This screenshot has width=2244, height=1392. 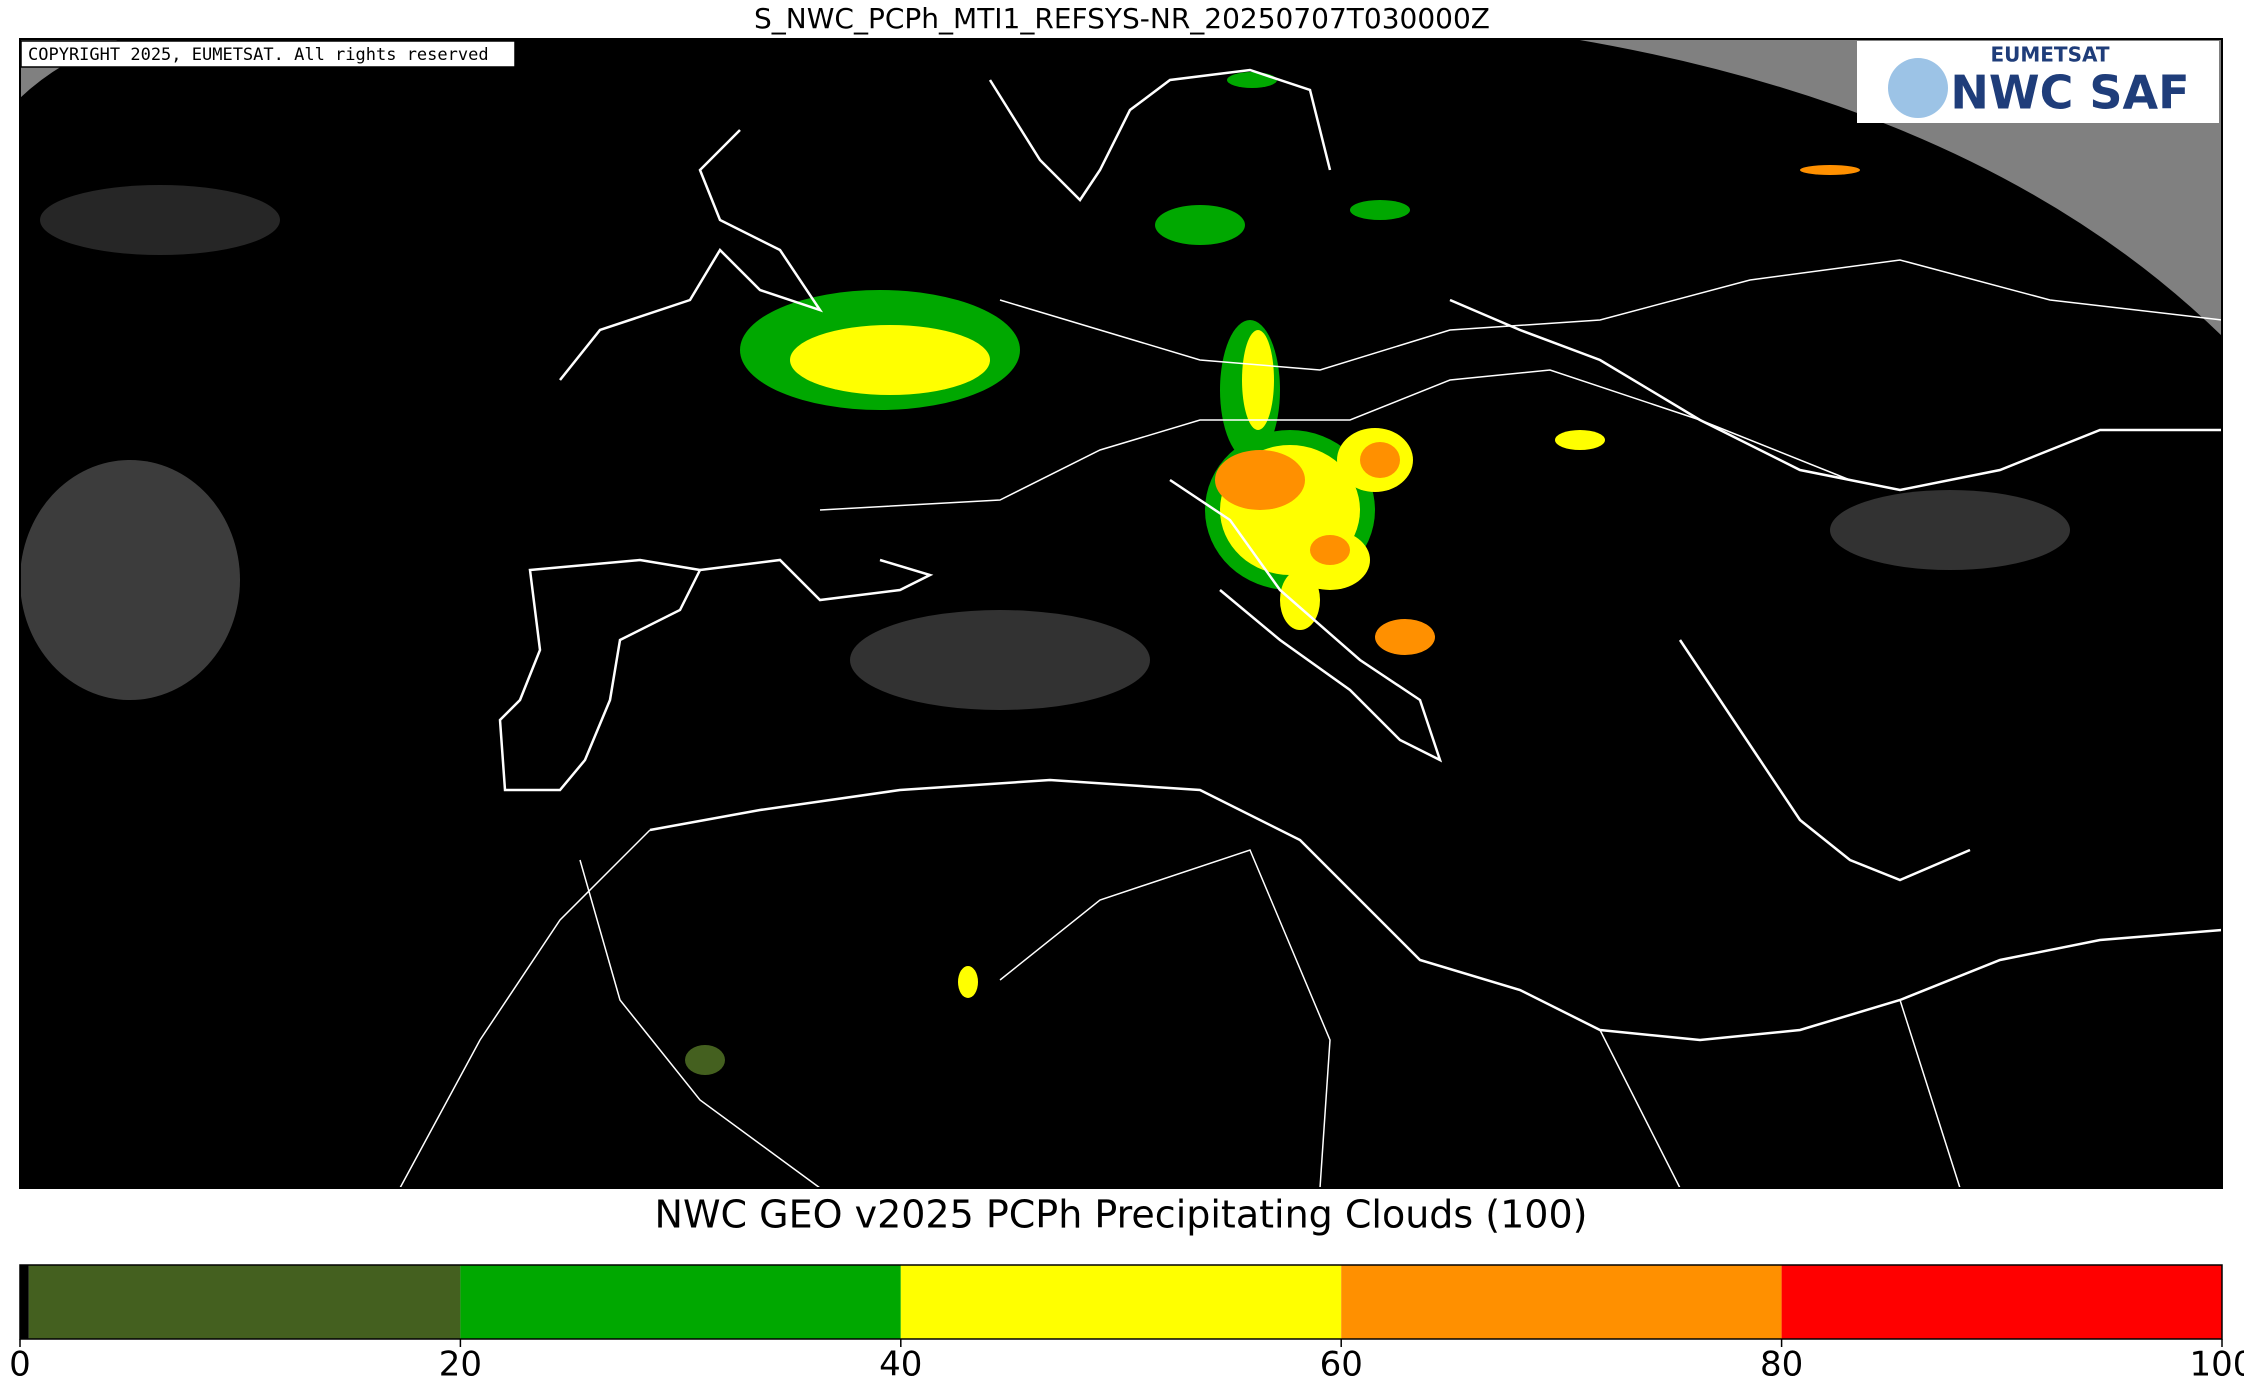 What do you see at coordinates (2069, 93) in the screenshot?
I see `logo-main: NWC SAF` at bounding box center [2069, 93].